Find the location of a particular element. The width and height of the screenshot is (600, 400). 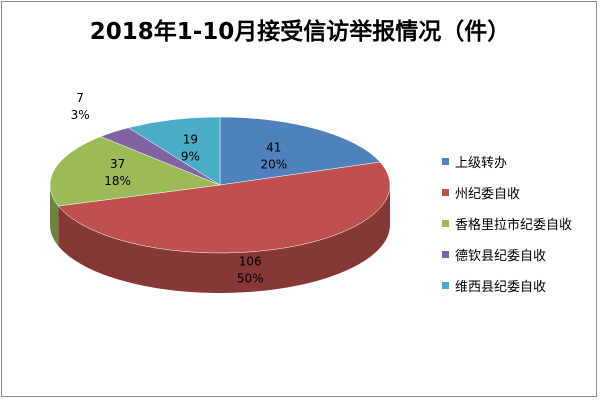

legend: 上级转办 州纪委自收 香格里拉市纪委自收 德钦县纪委自收 维西县纪委自收 is located at coordinates (517, 229).